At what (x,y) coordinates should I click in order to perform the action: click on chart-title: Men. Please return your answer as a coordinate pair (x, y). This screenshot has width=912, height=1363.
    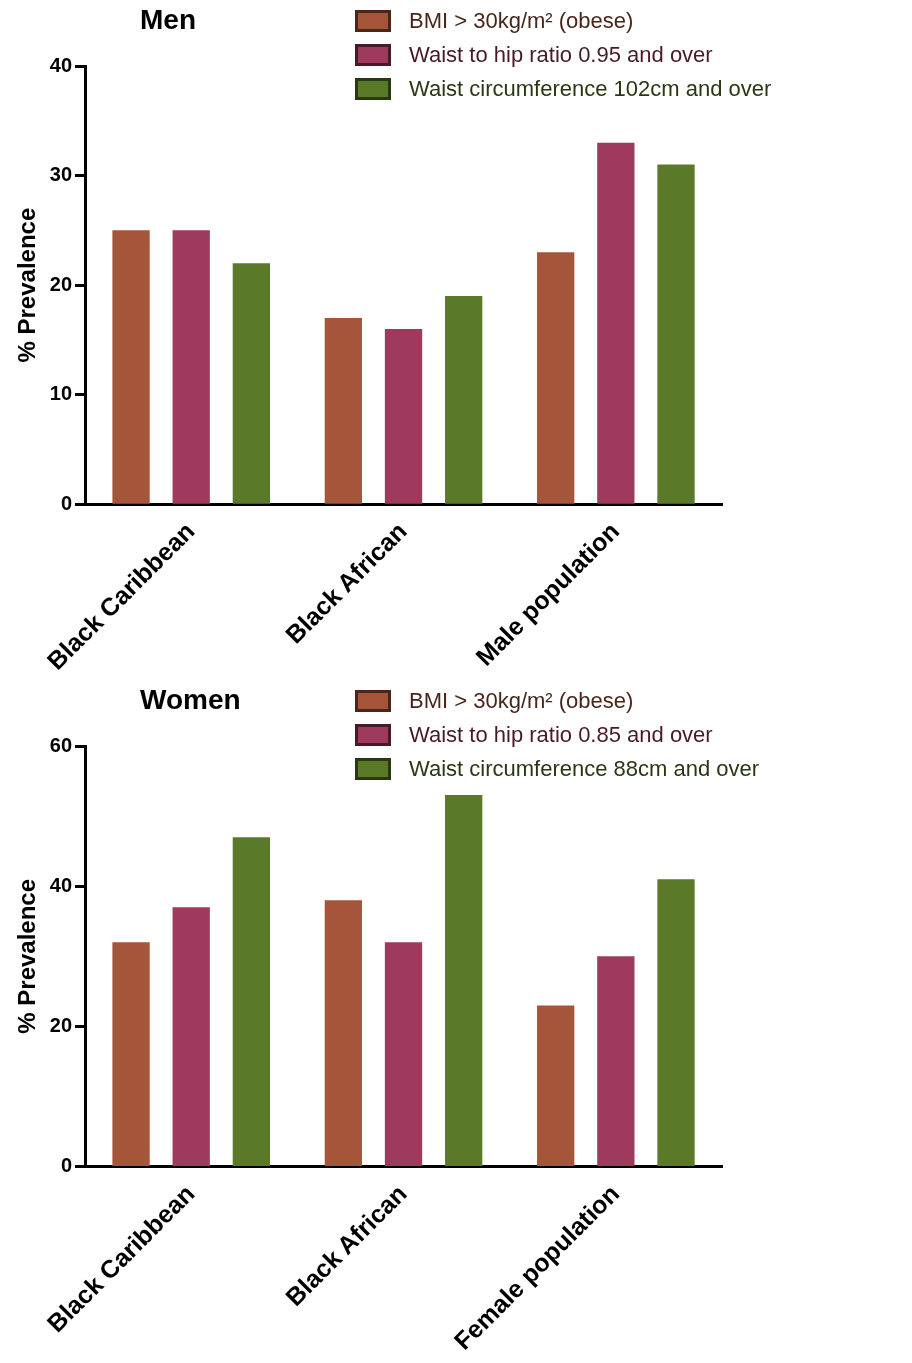
    Looking at the image, I should click on (168, 20).